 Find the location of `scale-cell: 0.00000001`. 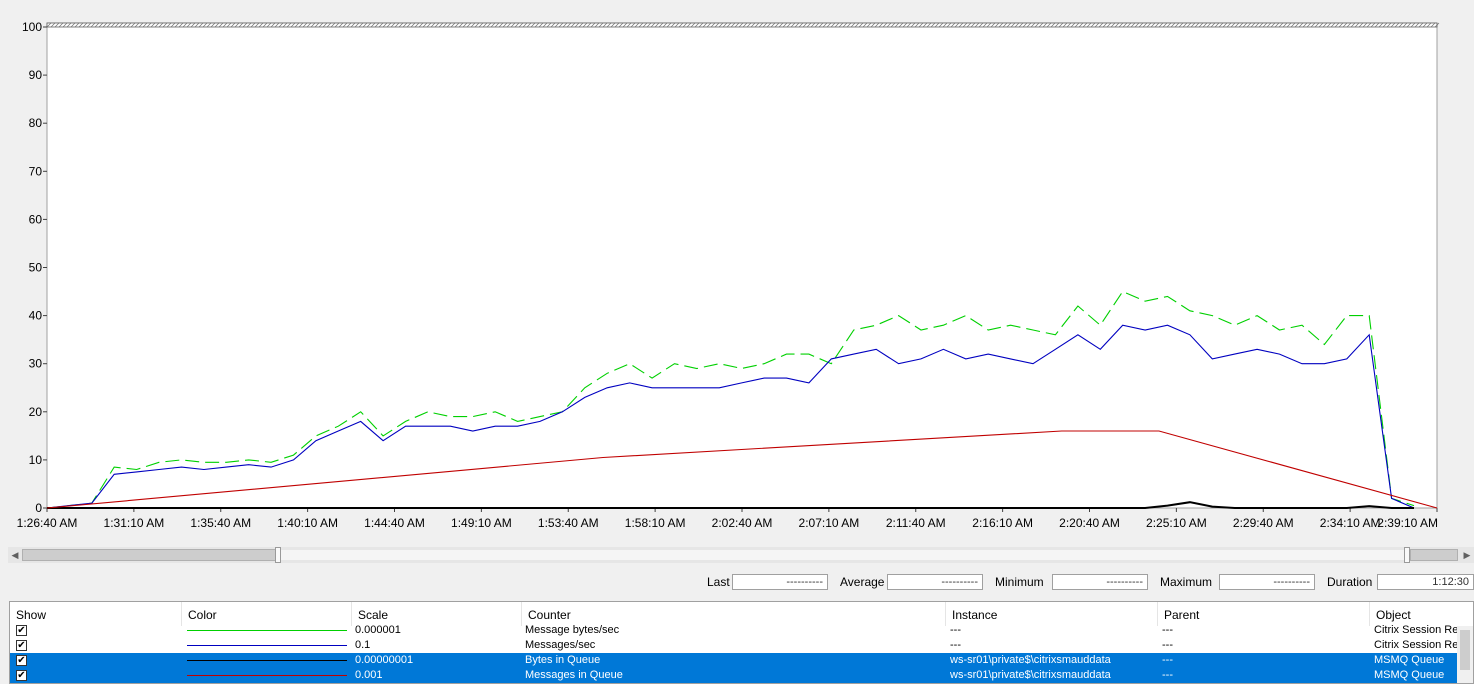

scale-cell: 0.00000001 is located at coordinates (384, 660).